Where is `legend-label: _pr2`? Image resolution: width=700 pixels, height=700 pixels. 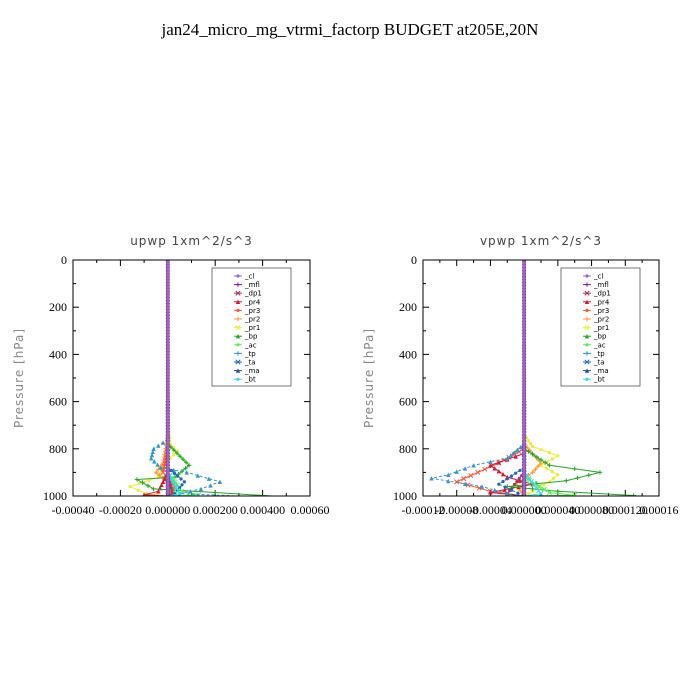 legend-label: _pr2 is located at coordinates (601, 320).